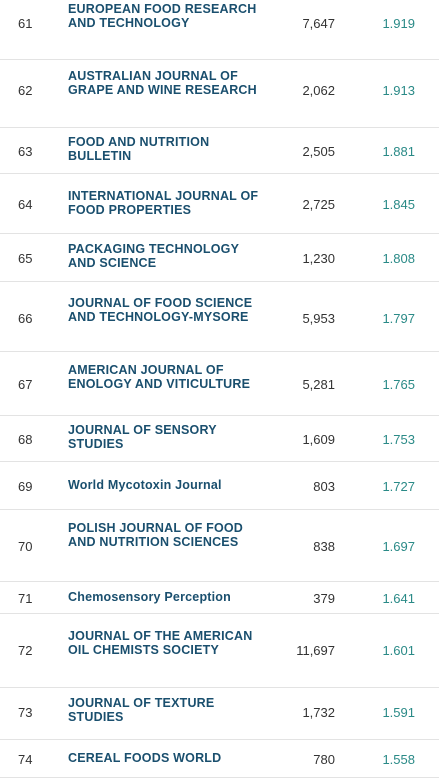 The height and width of the screenshot is (778, 439). Describe the element at coordinates (318, 151) in the screenshot. I see `total-cites-cell: 2,505` at that location.